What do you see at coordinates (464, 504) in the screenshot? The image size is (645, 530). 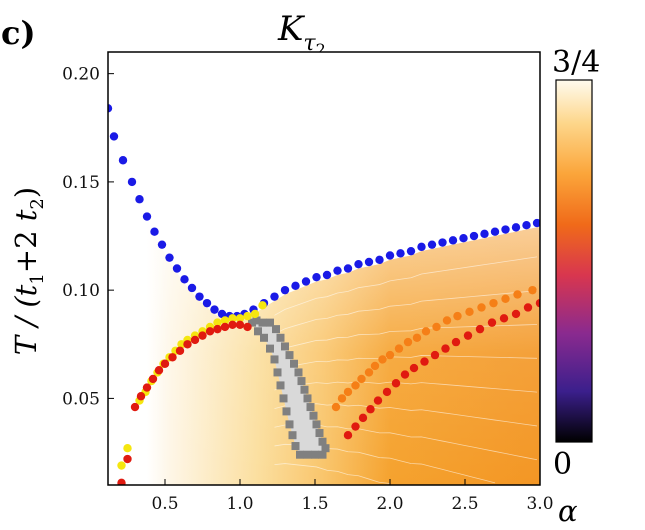 I see `x-tick-label: 2.5` at bounding box center [464, 504].